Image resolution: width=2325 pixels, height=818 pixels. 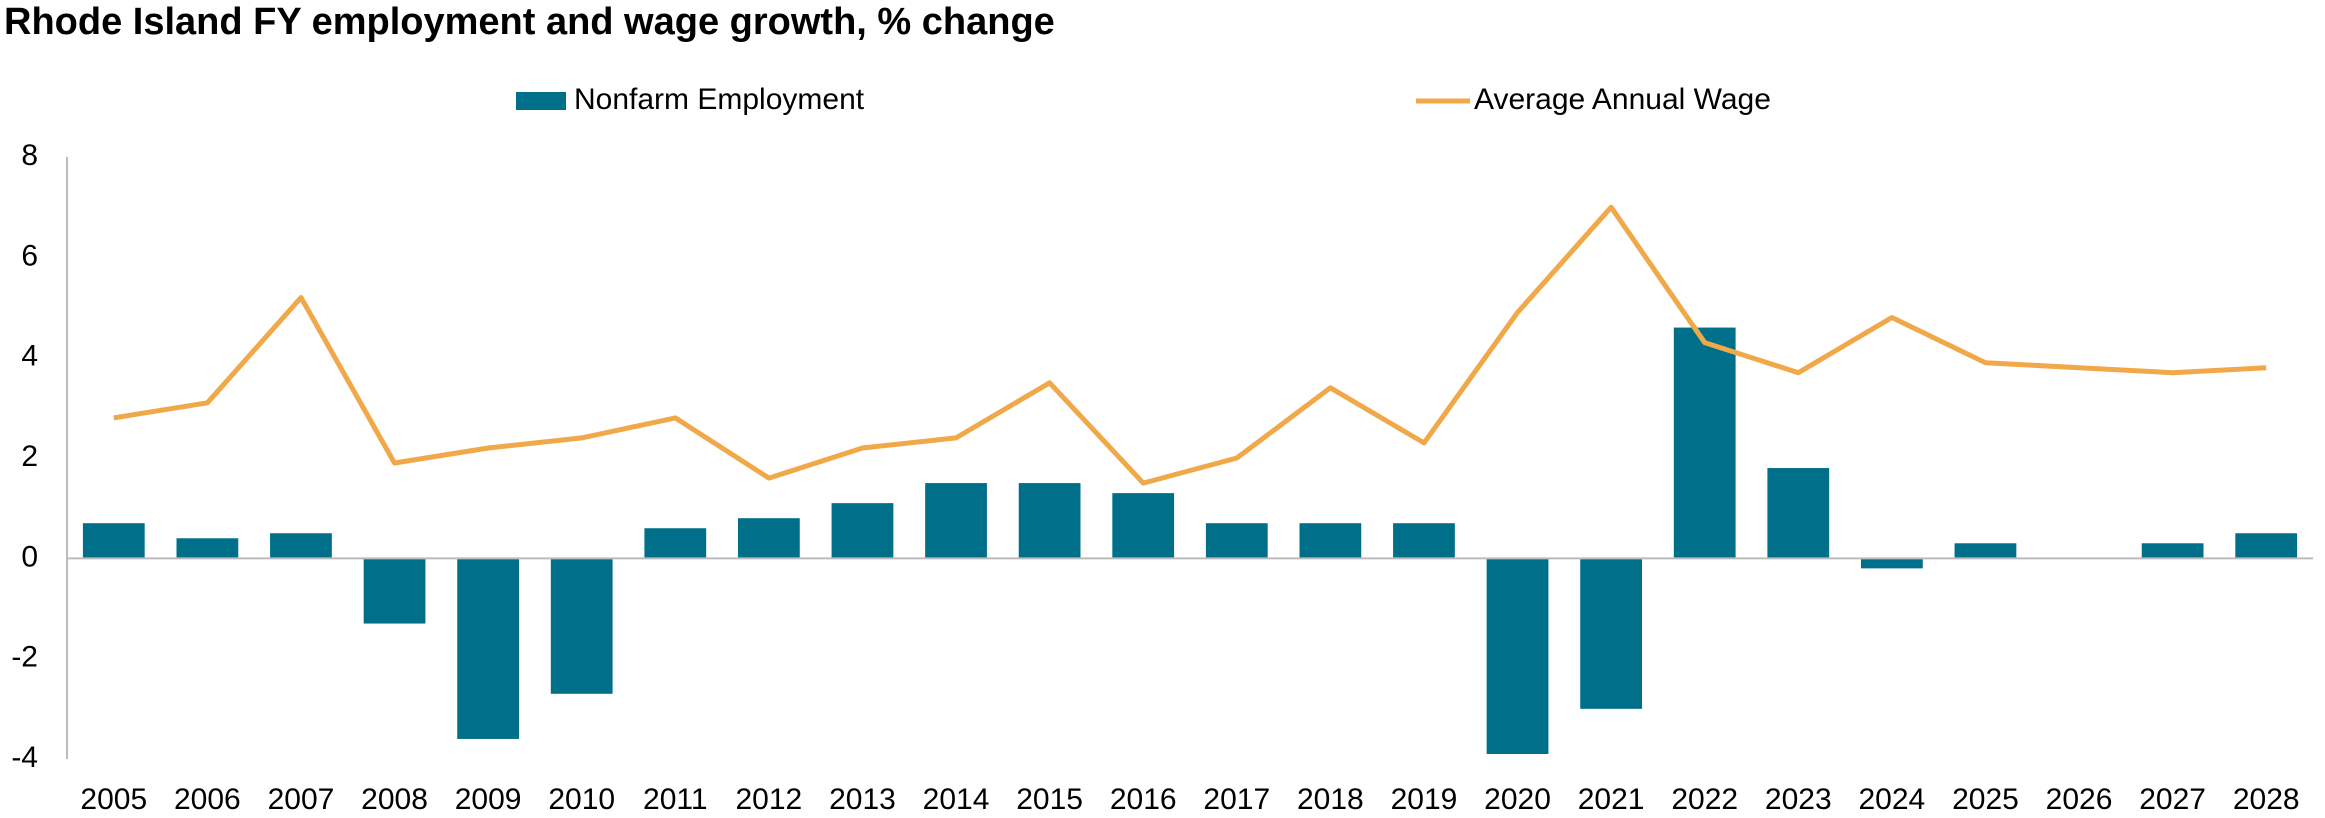 I want to click on x-tick-label: 2020, so click(x=1517, y=799).